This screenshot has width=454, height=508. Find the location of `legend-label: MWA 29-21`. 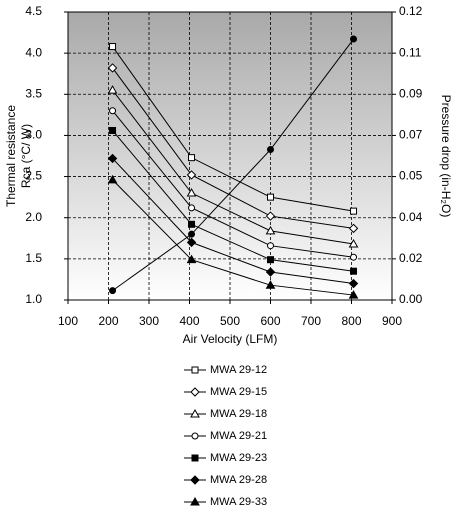

legend-label: MWA 29-21 is located at coordinates (238, 436).